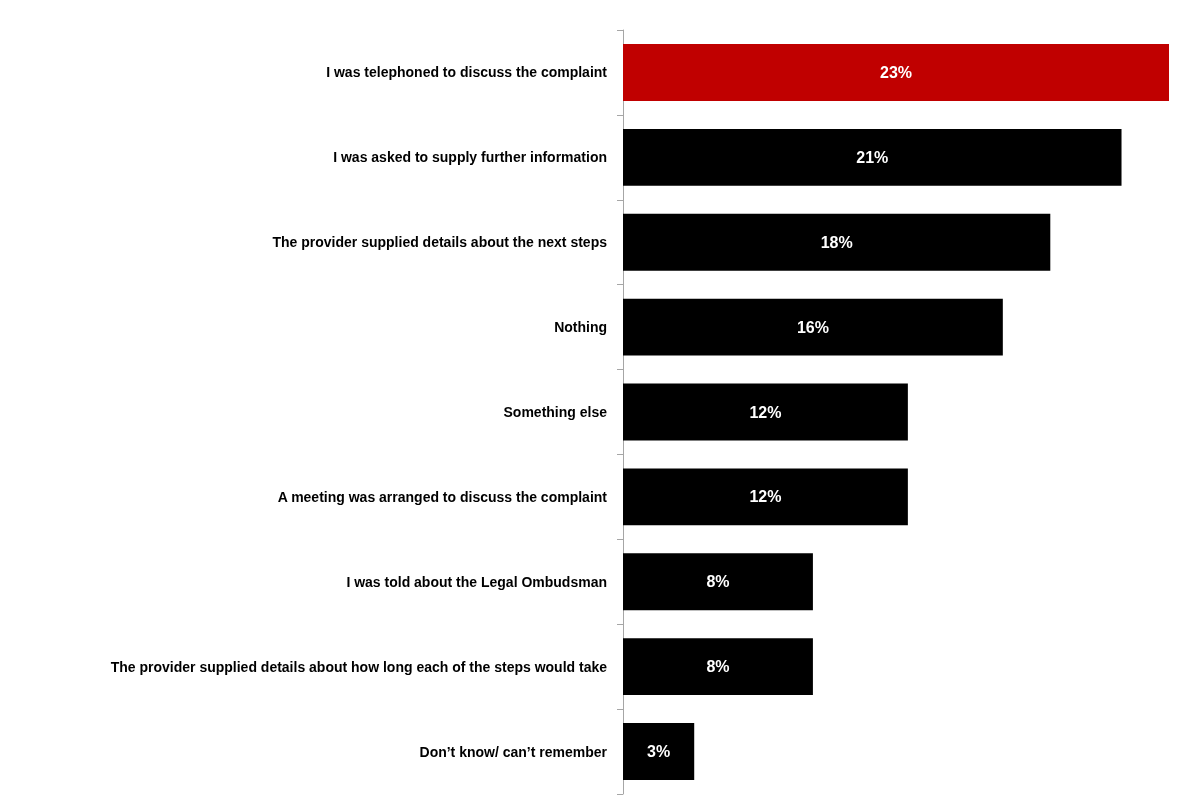 This screenshot has height=808, width=1179. What do you see at coordinates (555, 412) in the screenshot?
I see `y-tick-label: Something else` at bounding box center [555, 412].